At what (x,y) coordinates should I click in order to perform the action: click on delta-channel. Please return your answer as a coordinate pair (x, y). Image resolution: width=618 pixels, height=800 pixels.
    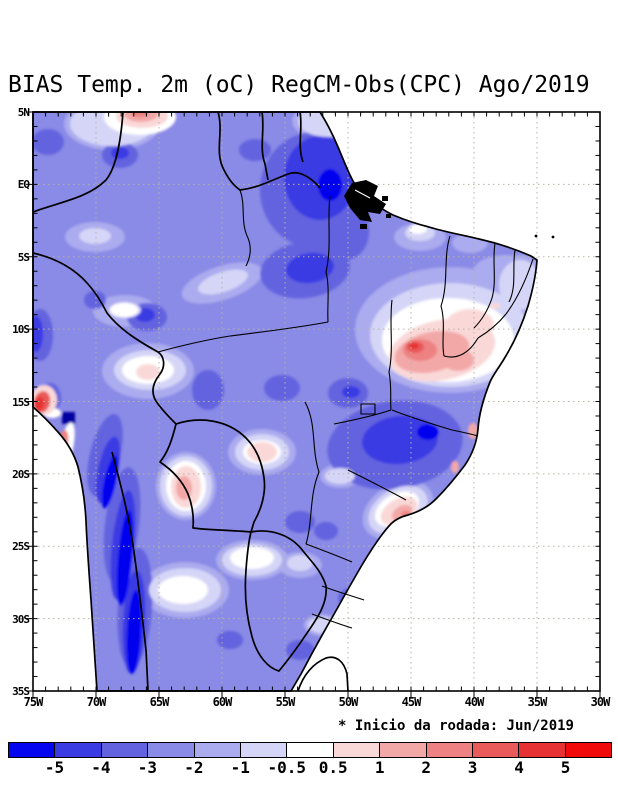
    Looking at the image, I should click on (362, 194).